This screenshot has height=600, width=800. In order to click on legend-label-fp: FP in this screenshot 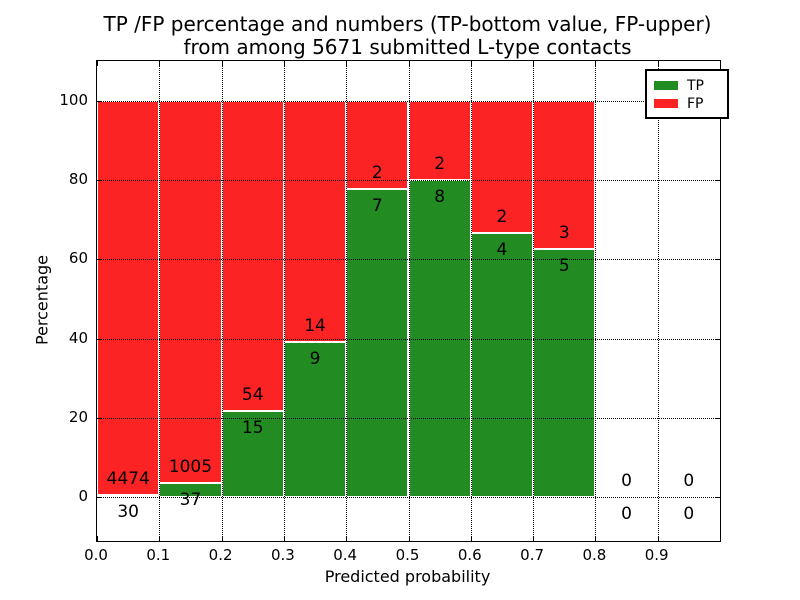, I will do `click(695, 103)`.